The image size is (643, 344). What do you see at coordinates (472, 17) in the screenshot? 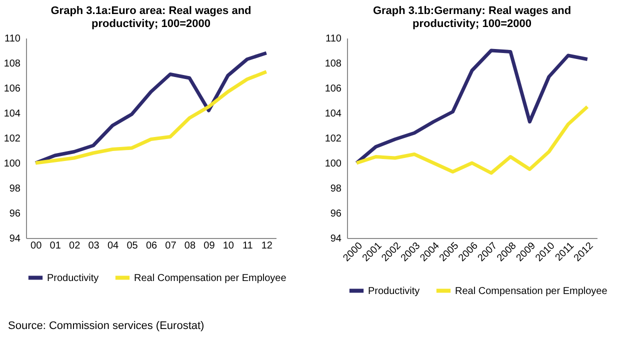
I see `chart-title: Graph 3.1b:Germany: Real wages and productivity; 100=2000` at bounding box center [472, 17].